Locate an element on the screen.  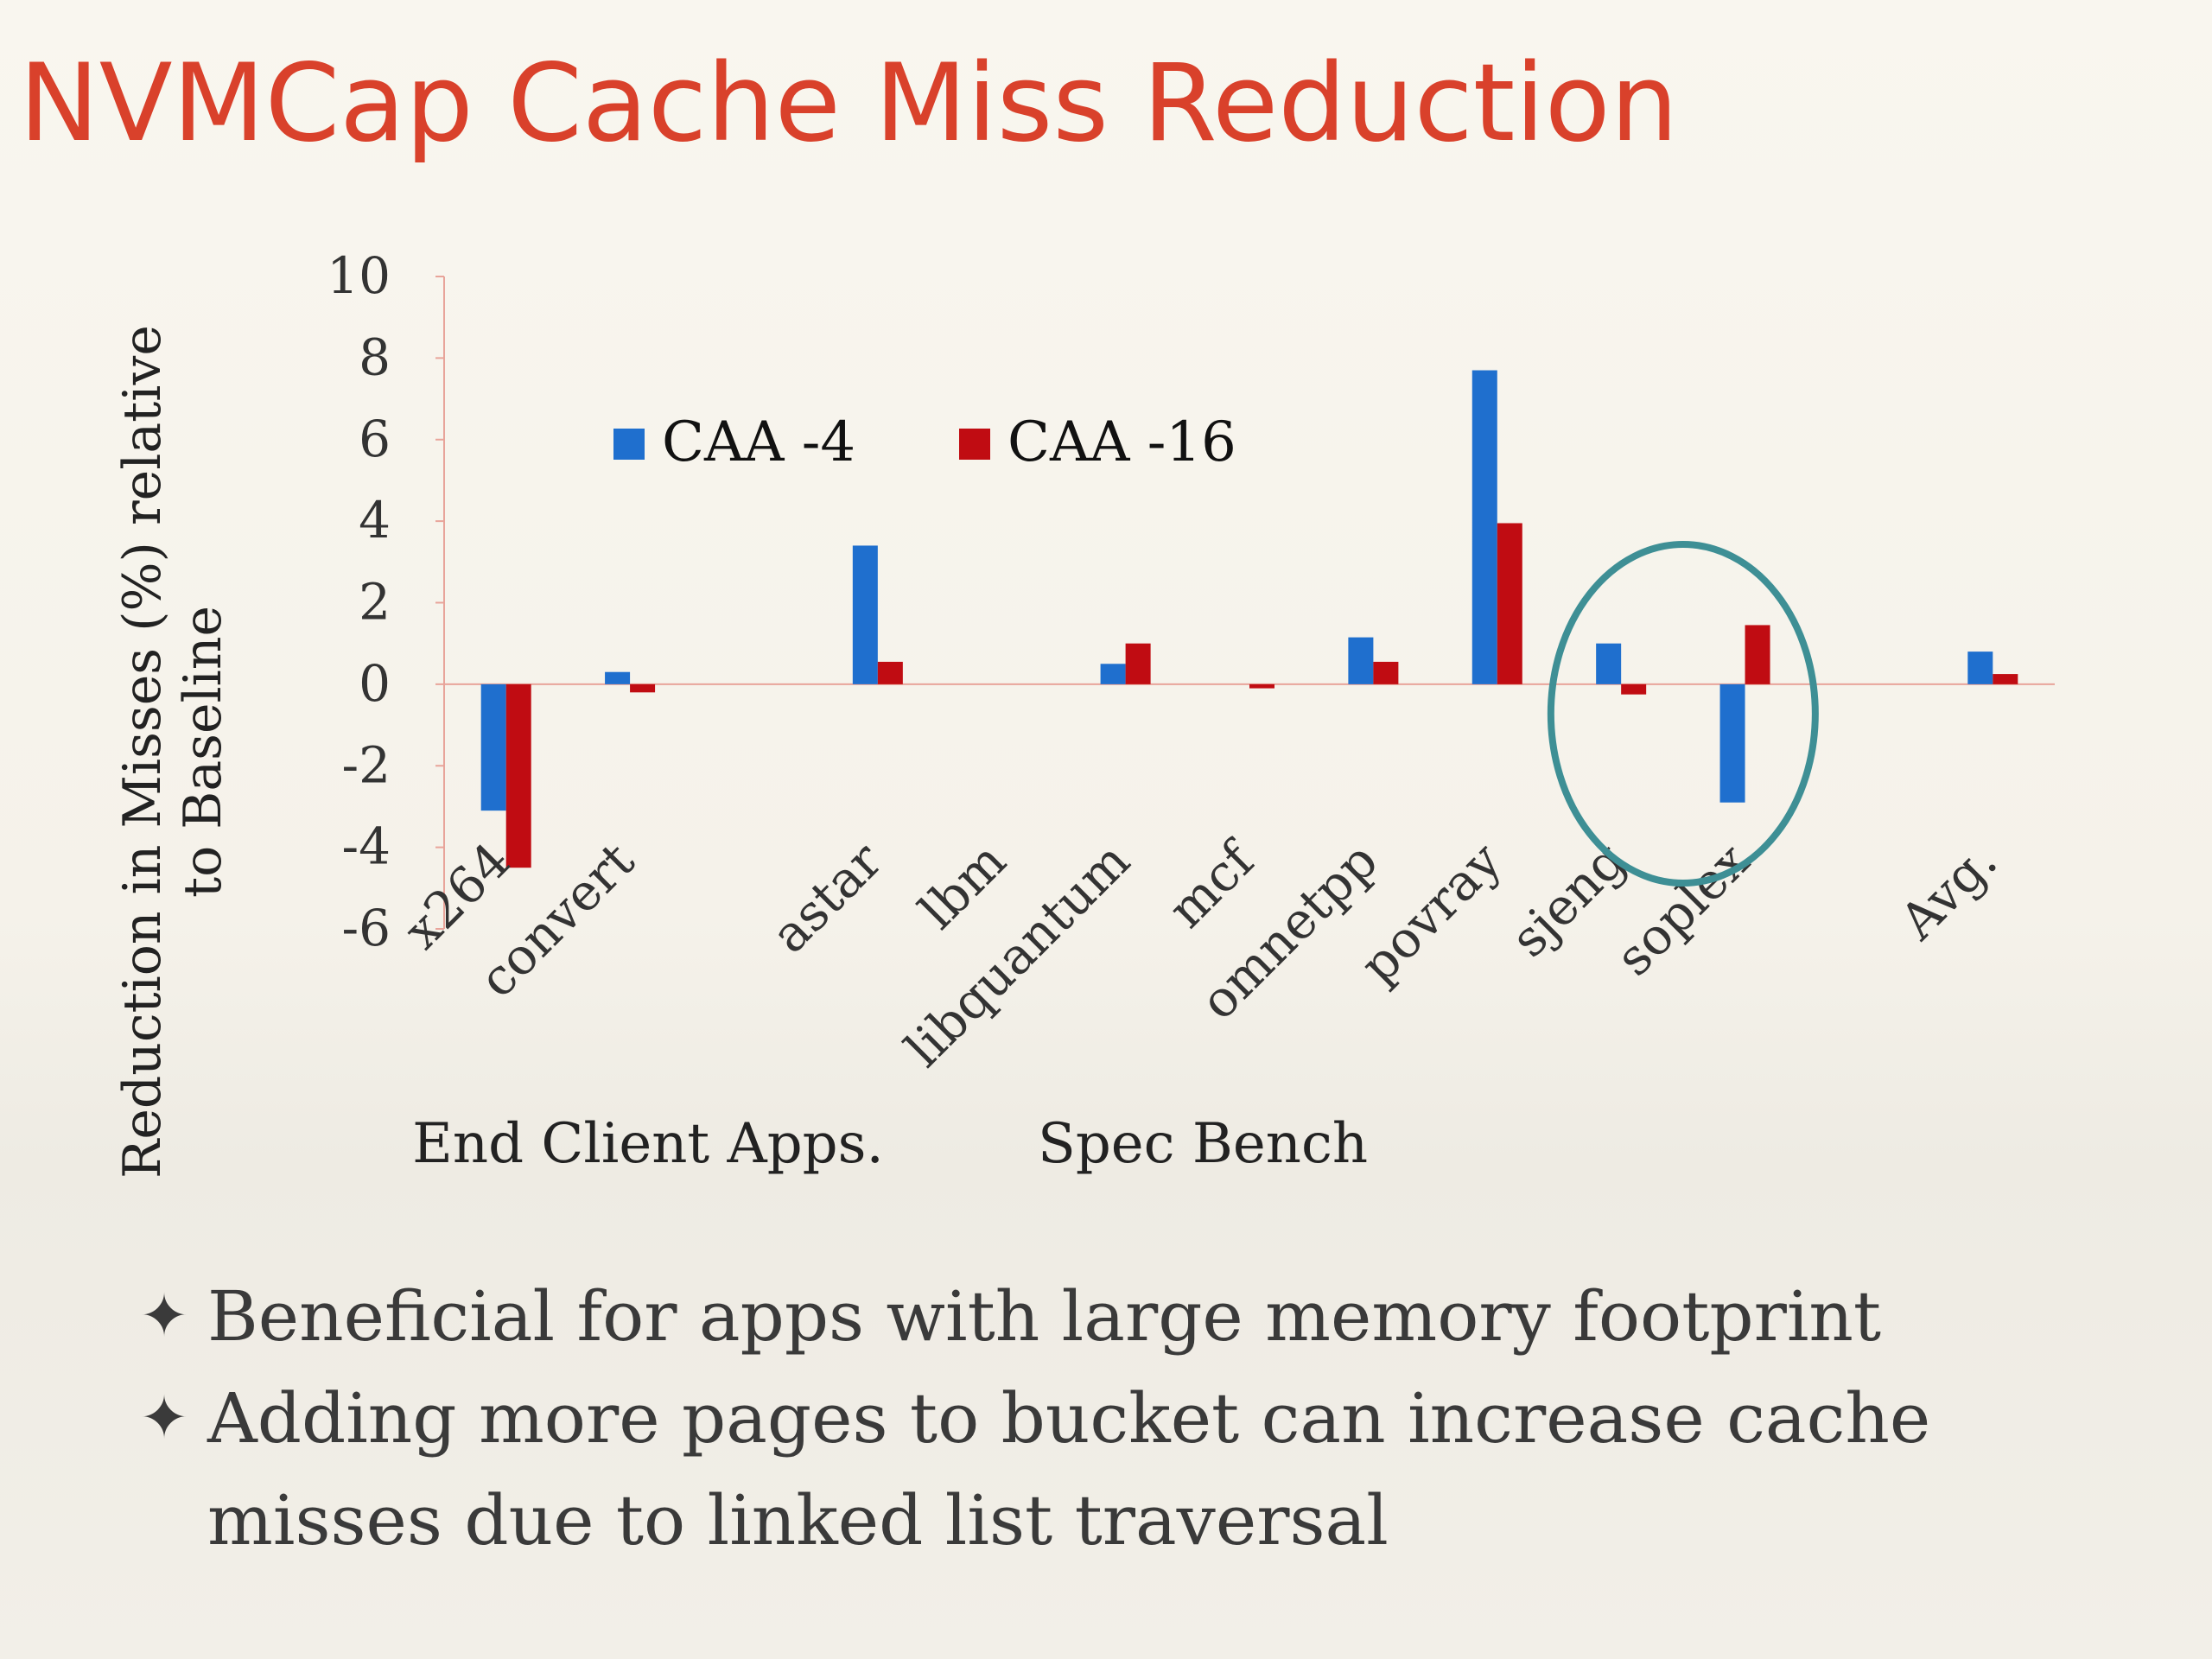
bar-caa4-soplex is located at coordinates (1732, 743).